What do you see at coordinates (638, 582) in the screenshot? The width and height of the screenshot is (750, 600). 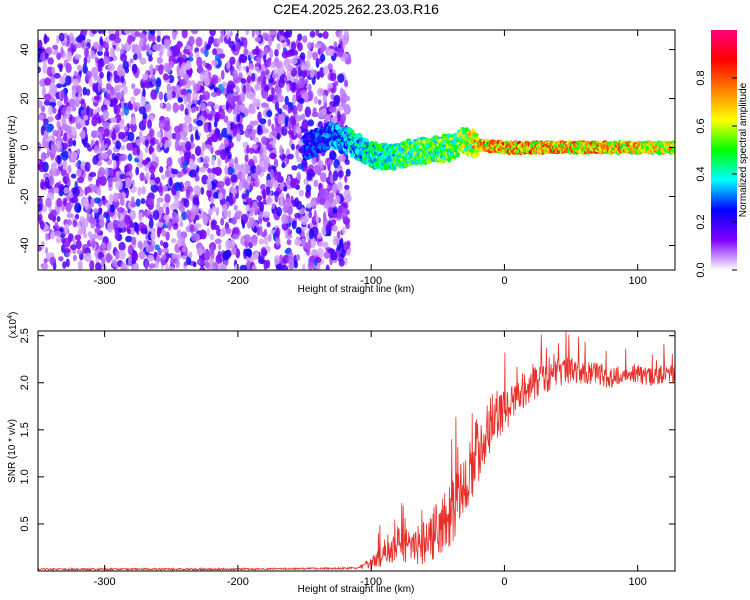 I see `snr-xtick-label: 100` at bounding box center [638, 582].